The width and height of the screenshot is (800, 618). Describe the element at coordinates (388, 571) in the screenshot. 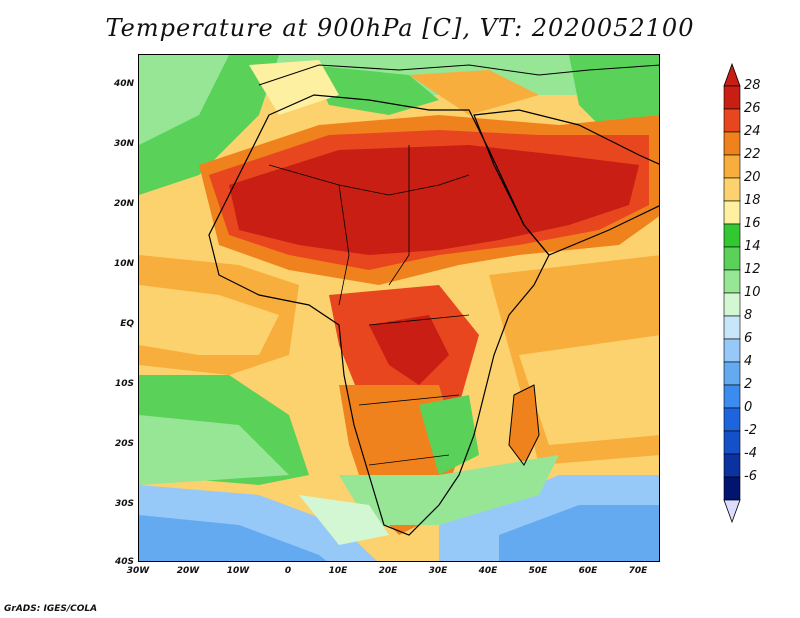

I see `lon-label-20e: 20E` at that location.